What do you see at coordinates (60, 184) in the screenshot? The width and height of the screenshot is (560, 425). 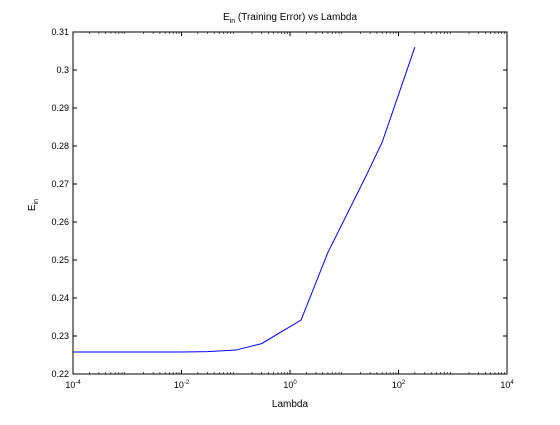 I see `y-tick-label: 0.27` at bounding box center [60, 184].